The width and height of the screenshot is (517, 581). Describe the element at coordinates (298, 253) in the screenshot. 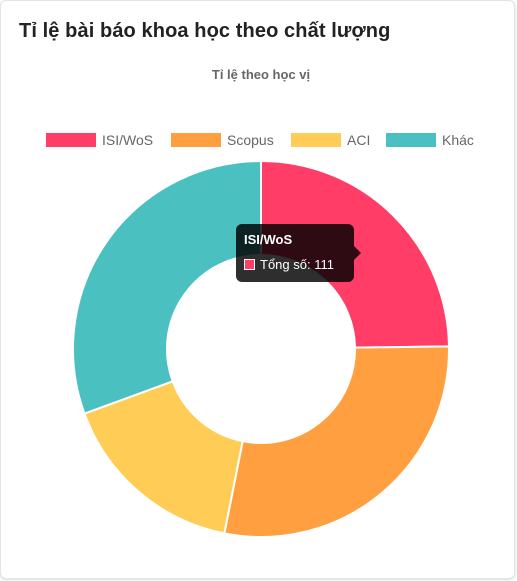

I see `chart-tooltip: ISI/WoS Tổng số: 111` at that location.